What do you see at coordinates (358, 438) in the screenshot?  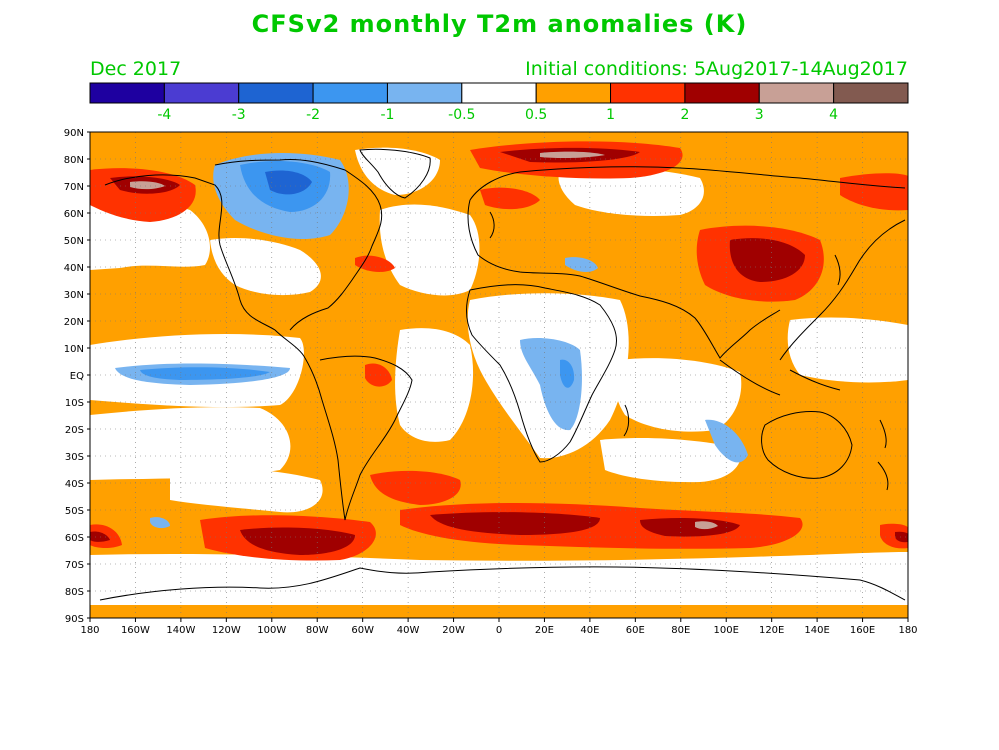 I see `coast-south-america` at bounding box center [358, 438].